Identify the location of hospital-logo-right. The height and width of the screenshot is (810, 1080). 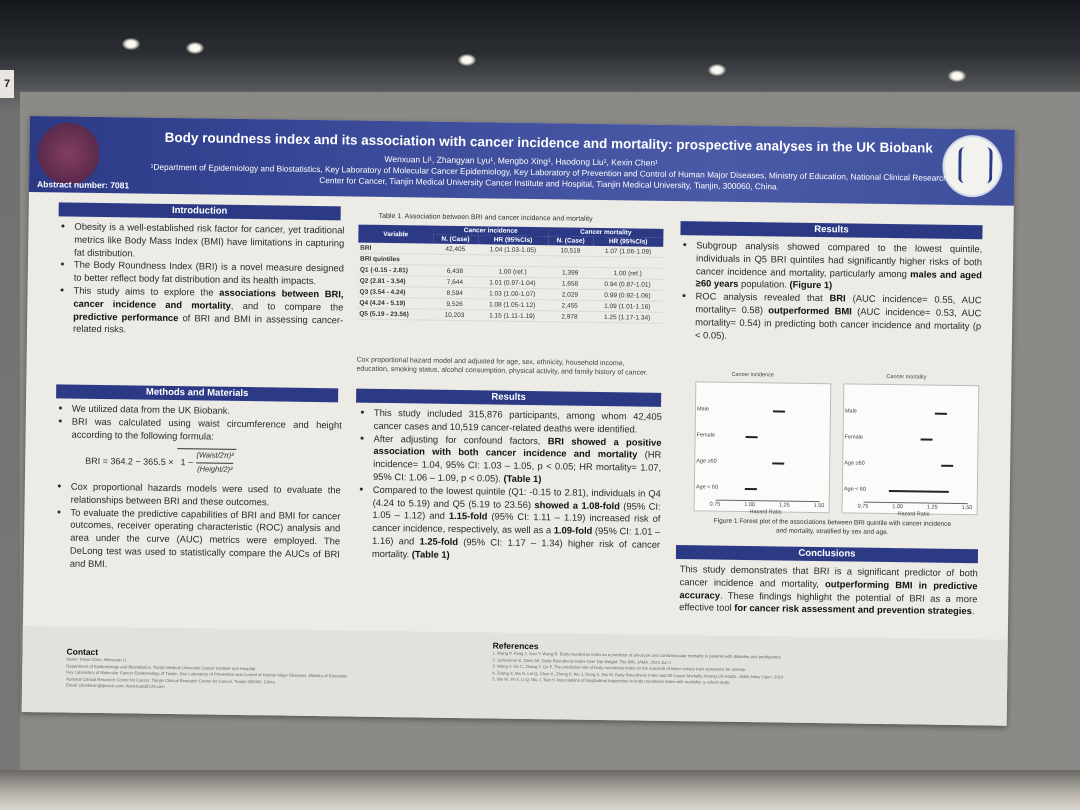
(972, 166).